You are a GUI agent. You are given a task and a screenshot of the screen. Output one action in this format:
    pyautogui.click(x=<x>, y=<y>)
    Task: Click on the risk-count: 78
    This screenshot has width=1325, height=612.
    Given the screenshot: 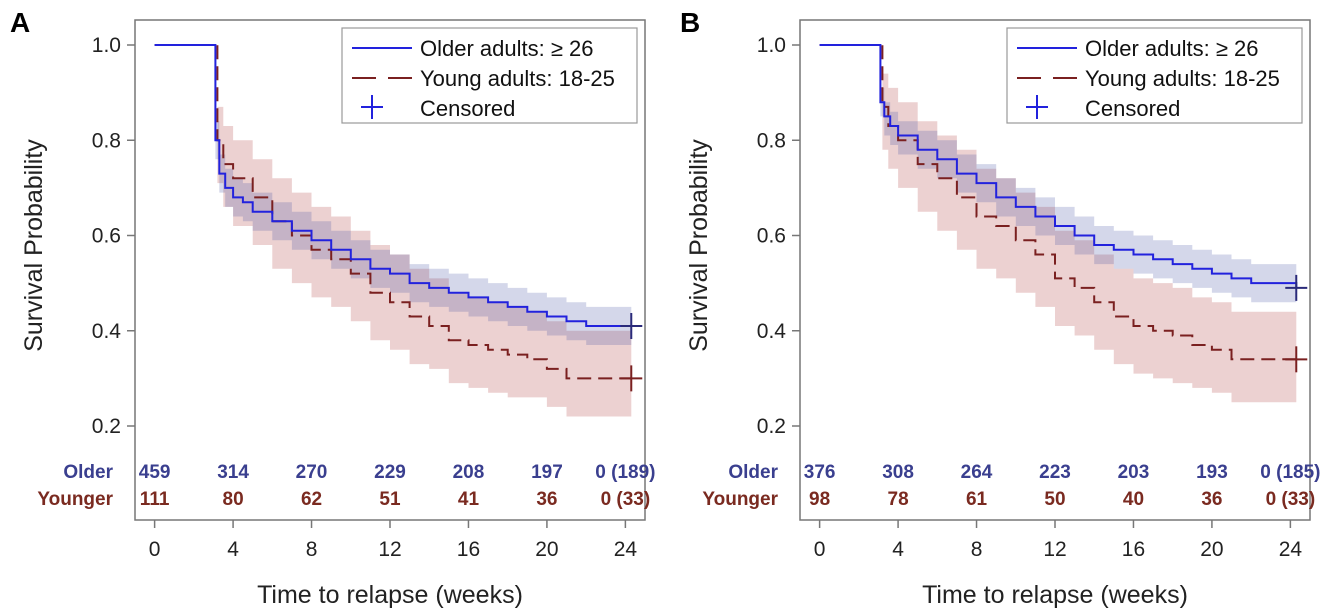 What is the action you would take?
    pyautogui.click(x=898, y=499)
    